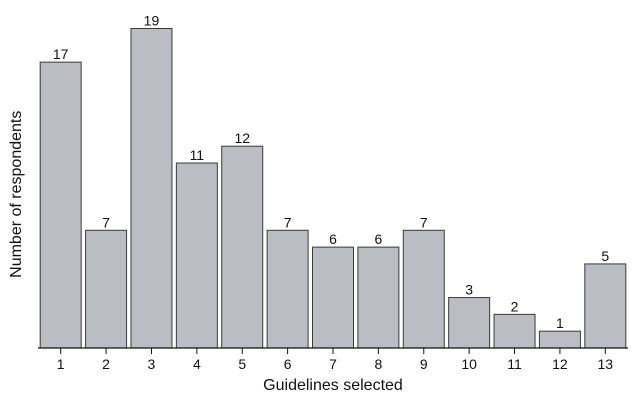 This screenshot has width=638, height=402. Describe the element at coordinates (469, 290) in the screenshot. I see `data-label-10: 3` at that location.